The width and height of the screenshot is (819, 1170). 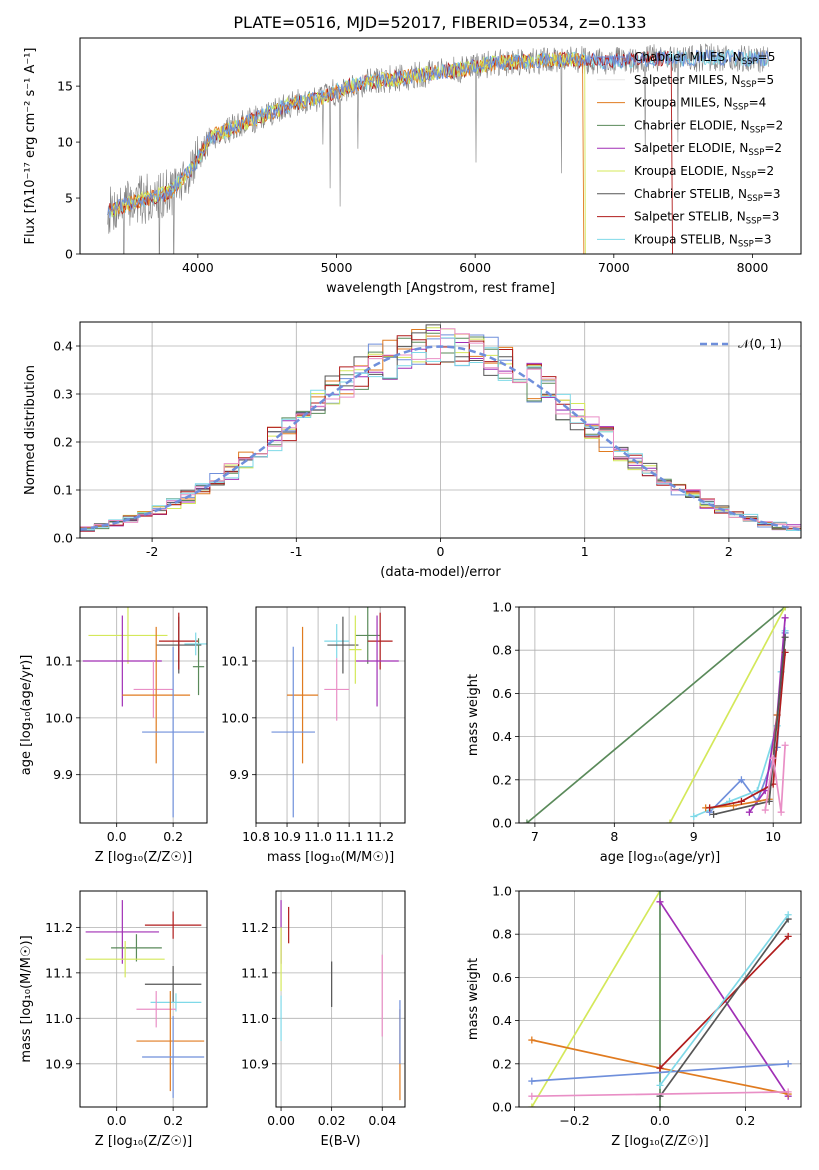 What do you see at coordinates (332, 1120) in the screenshot?
I see `x-tick-label: 0.02` at bounding box center [332, 1120].